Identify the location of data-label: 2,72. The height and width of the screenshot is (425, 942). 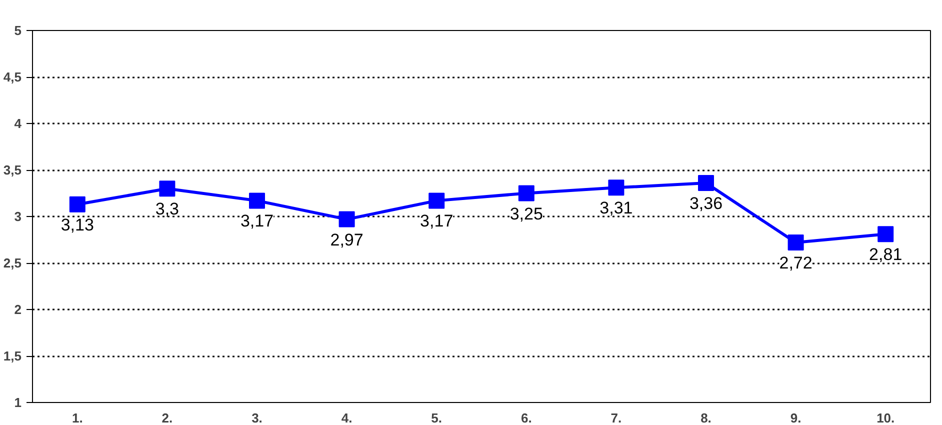
(795, 263).